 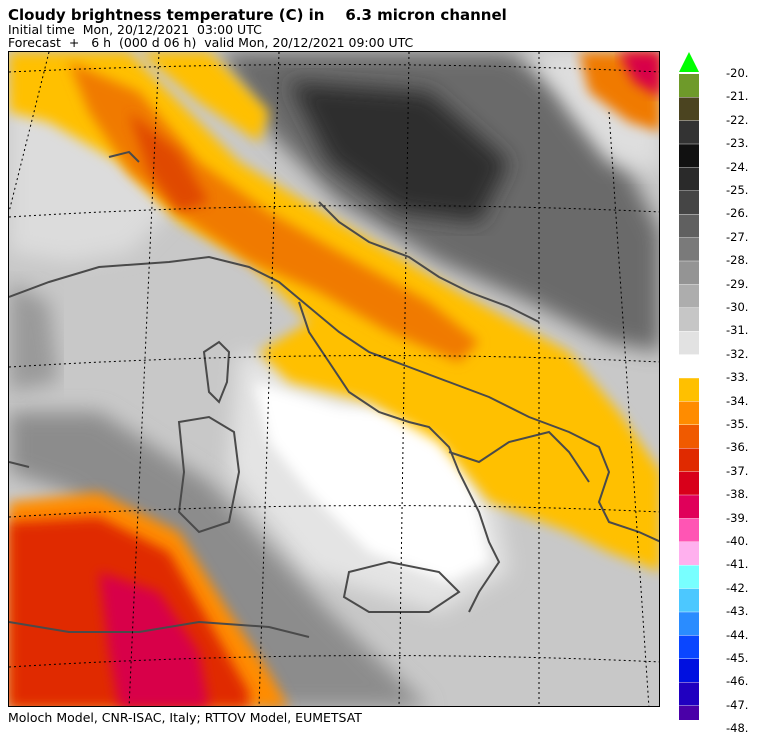 What do you see at coordinates (204, 97) in the screenshot?
I see `warm-band-north` at bounding box center [204, 97].